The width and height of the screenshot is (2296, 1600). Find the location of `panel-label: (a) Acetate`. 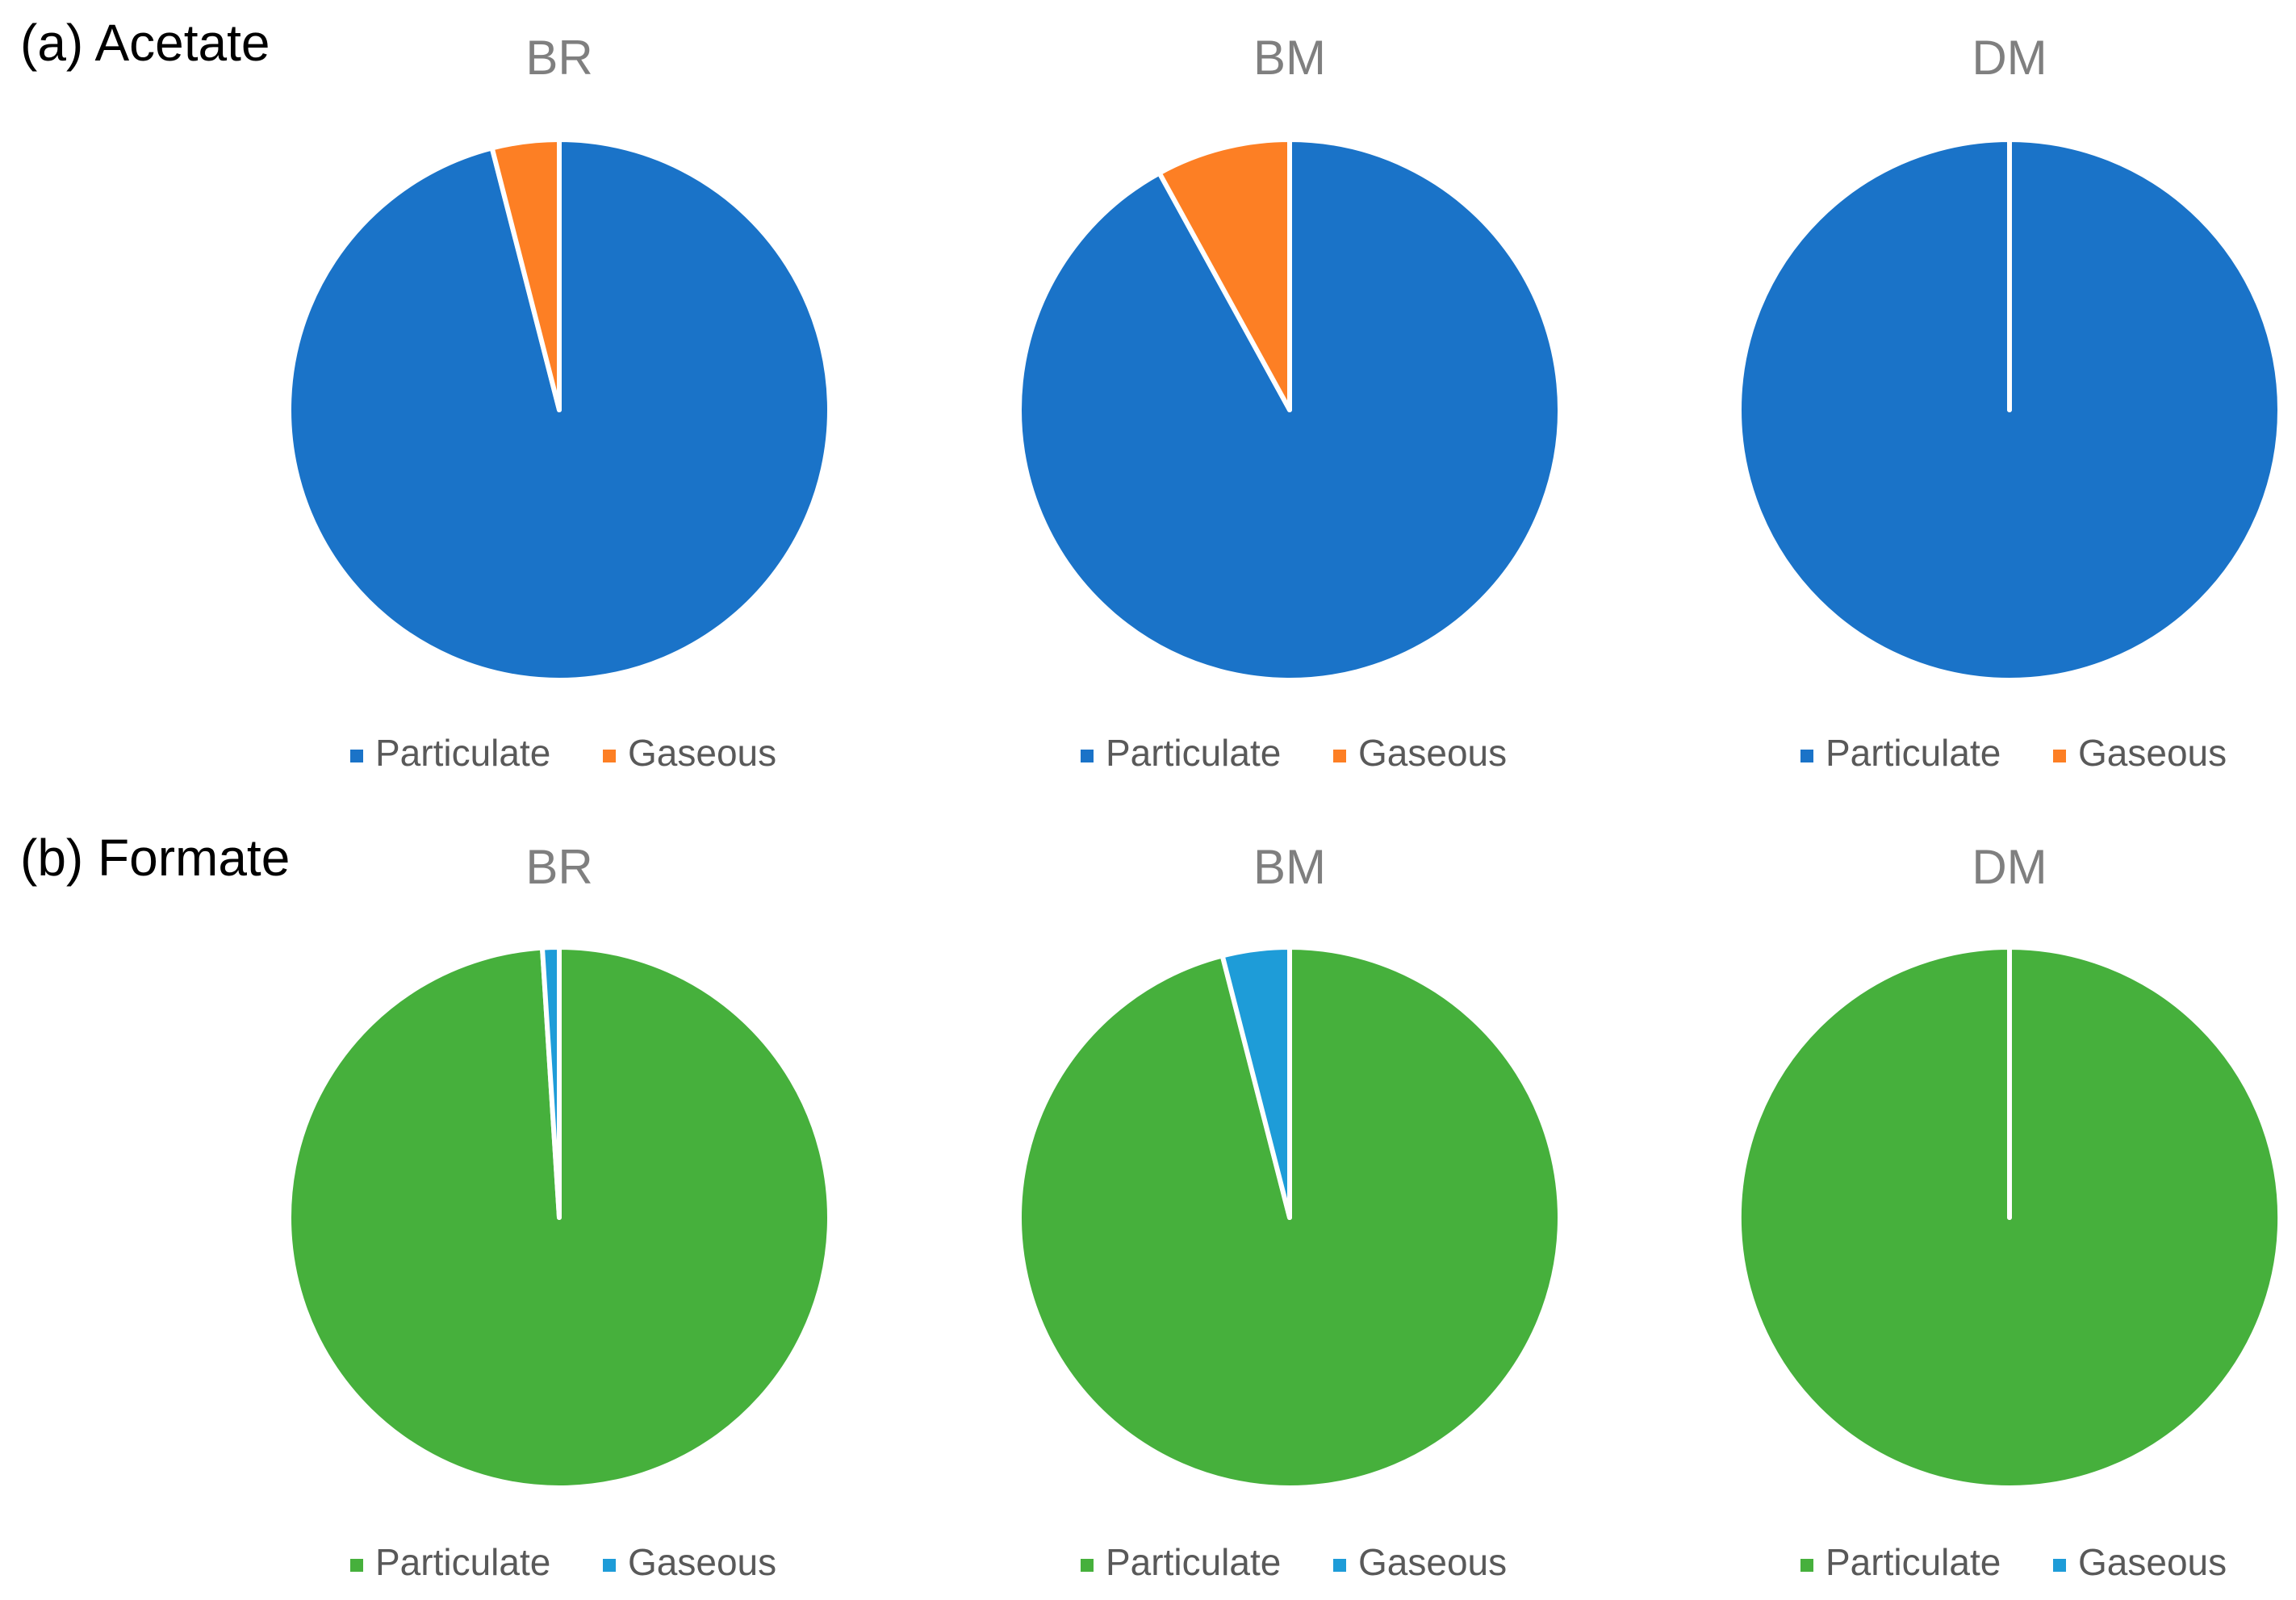

panel-label: (a) Acetate is located at coordinates (145, 43).